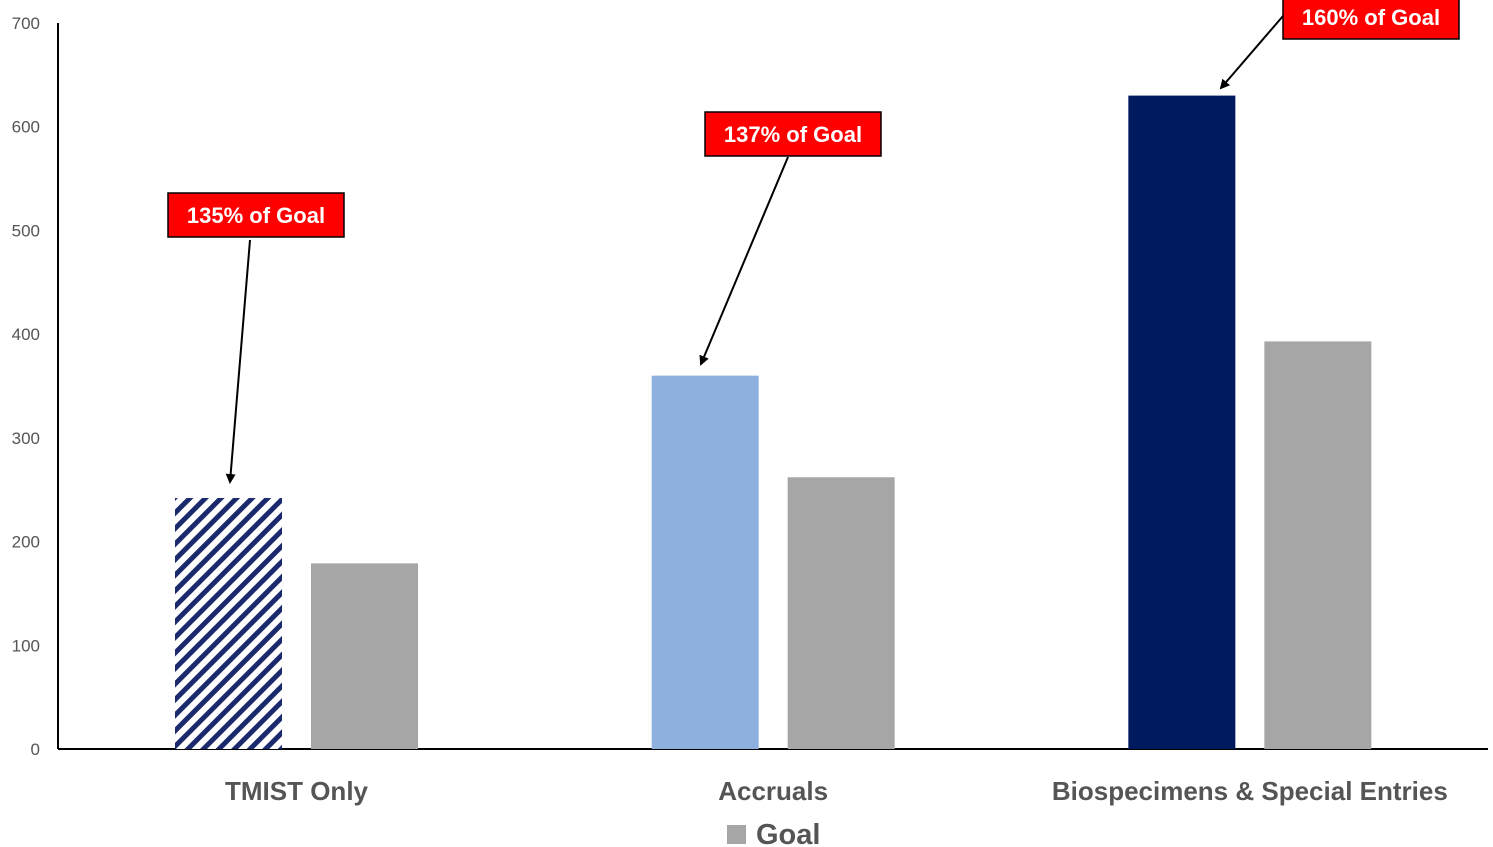 The width and height of the screenshot is (1493, 847). I want to click on annotation-callout: 135% of Goal, so click(256, 338).